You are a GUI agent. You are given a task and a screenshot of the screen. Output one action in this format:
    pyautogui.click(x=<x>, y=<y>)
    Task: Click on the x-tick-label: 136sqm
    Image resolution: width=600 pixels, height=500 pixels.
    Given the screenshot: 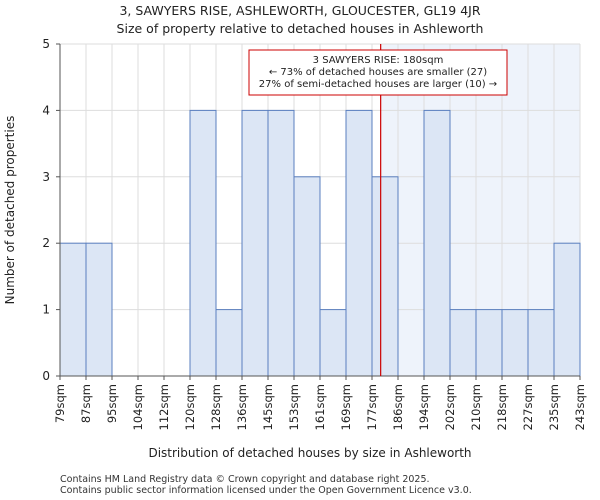 What is the action you would take?
    pyautogui.click(x=242, y=407)
    